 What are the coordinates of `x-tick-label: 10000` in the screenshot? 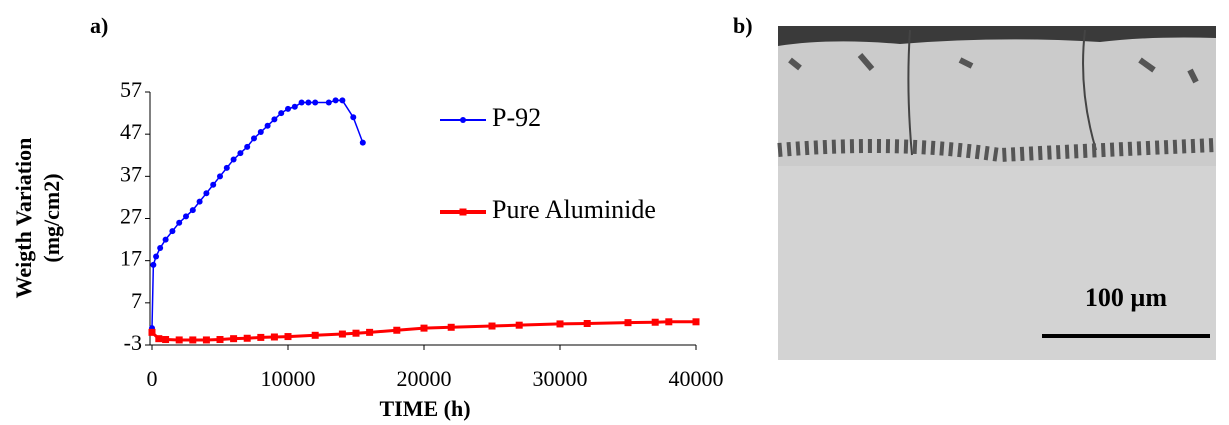 It's located at (288, 378).